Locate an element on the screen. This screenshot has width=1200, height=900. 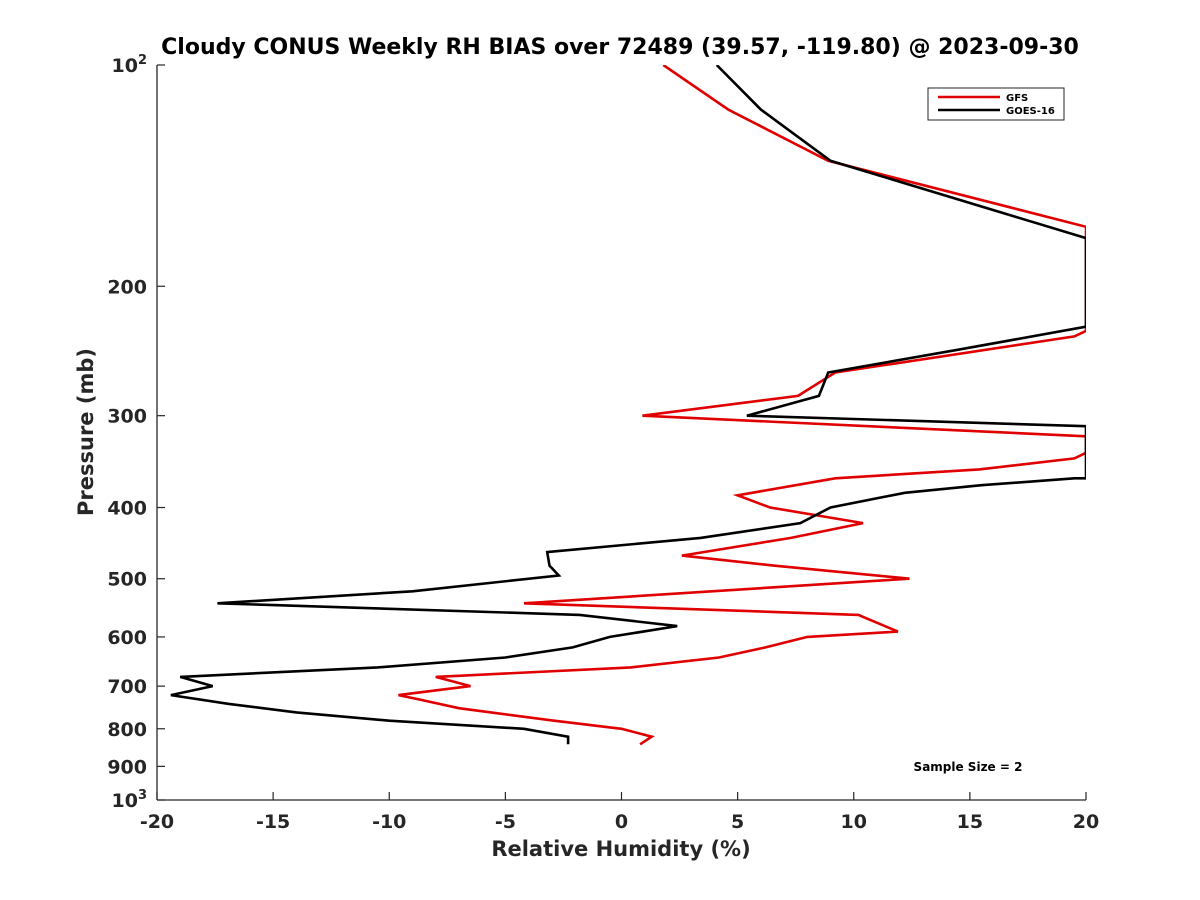
legend-box is located at coordinates (996, 104).